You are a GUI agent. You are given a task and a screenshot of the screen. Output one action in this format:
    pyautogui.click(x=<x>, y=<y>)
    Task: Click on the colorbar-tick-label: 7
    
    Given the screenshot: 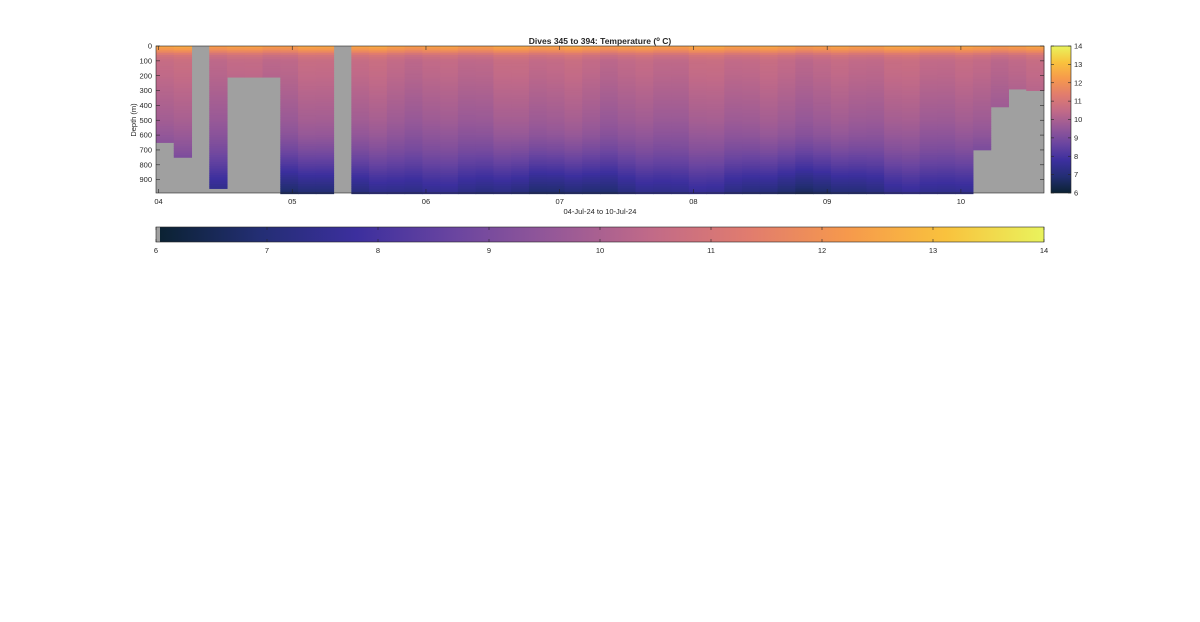 What is the action you would take?
    pyautogui.click(x=1076, y=174)
    